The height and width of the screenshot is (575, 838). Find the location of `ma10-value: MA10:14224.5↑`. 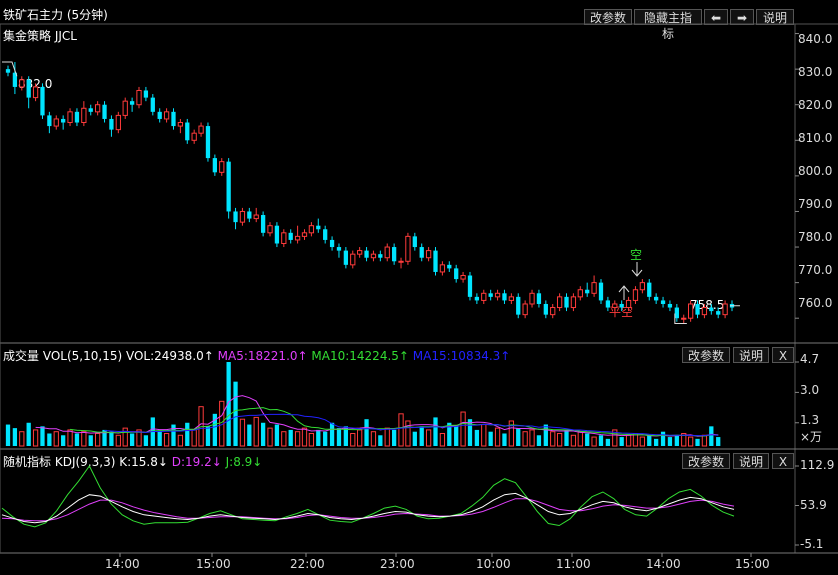

ma10-value: MA10:14224.5↑ is located at coordinates (360, 356).